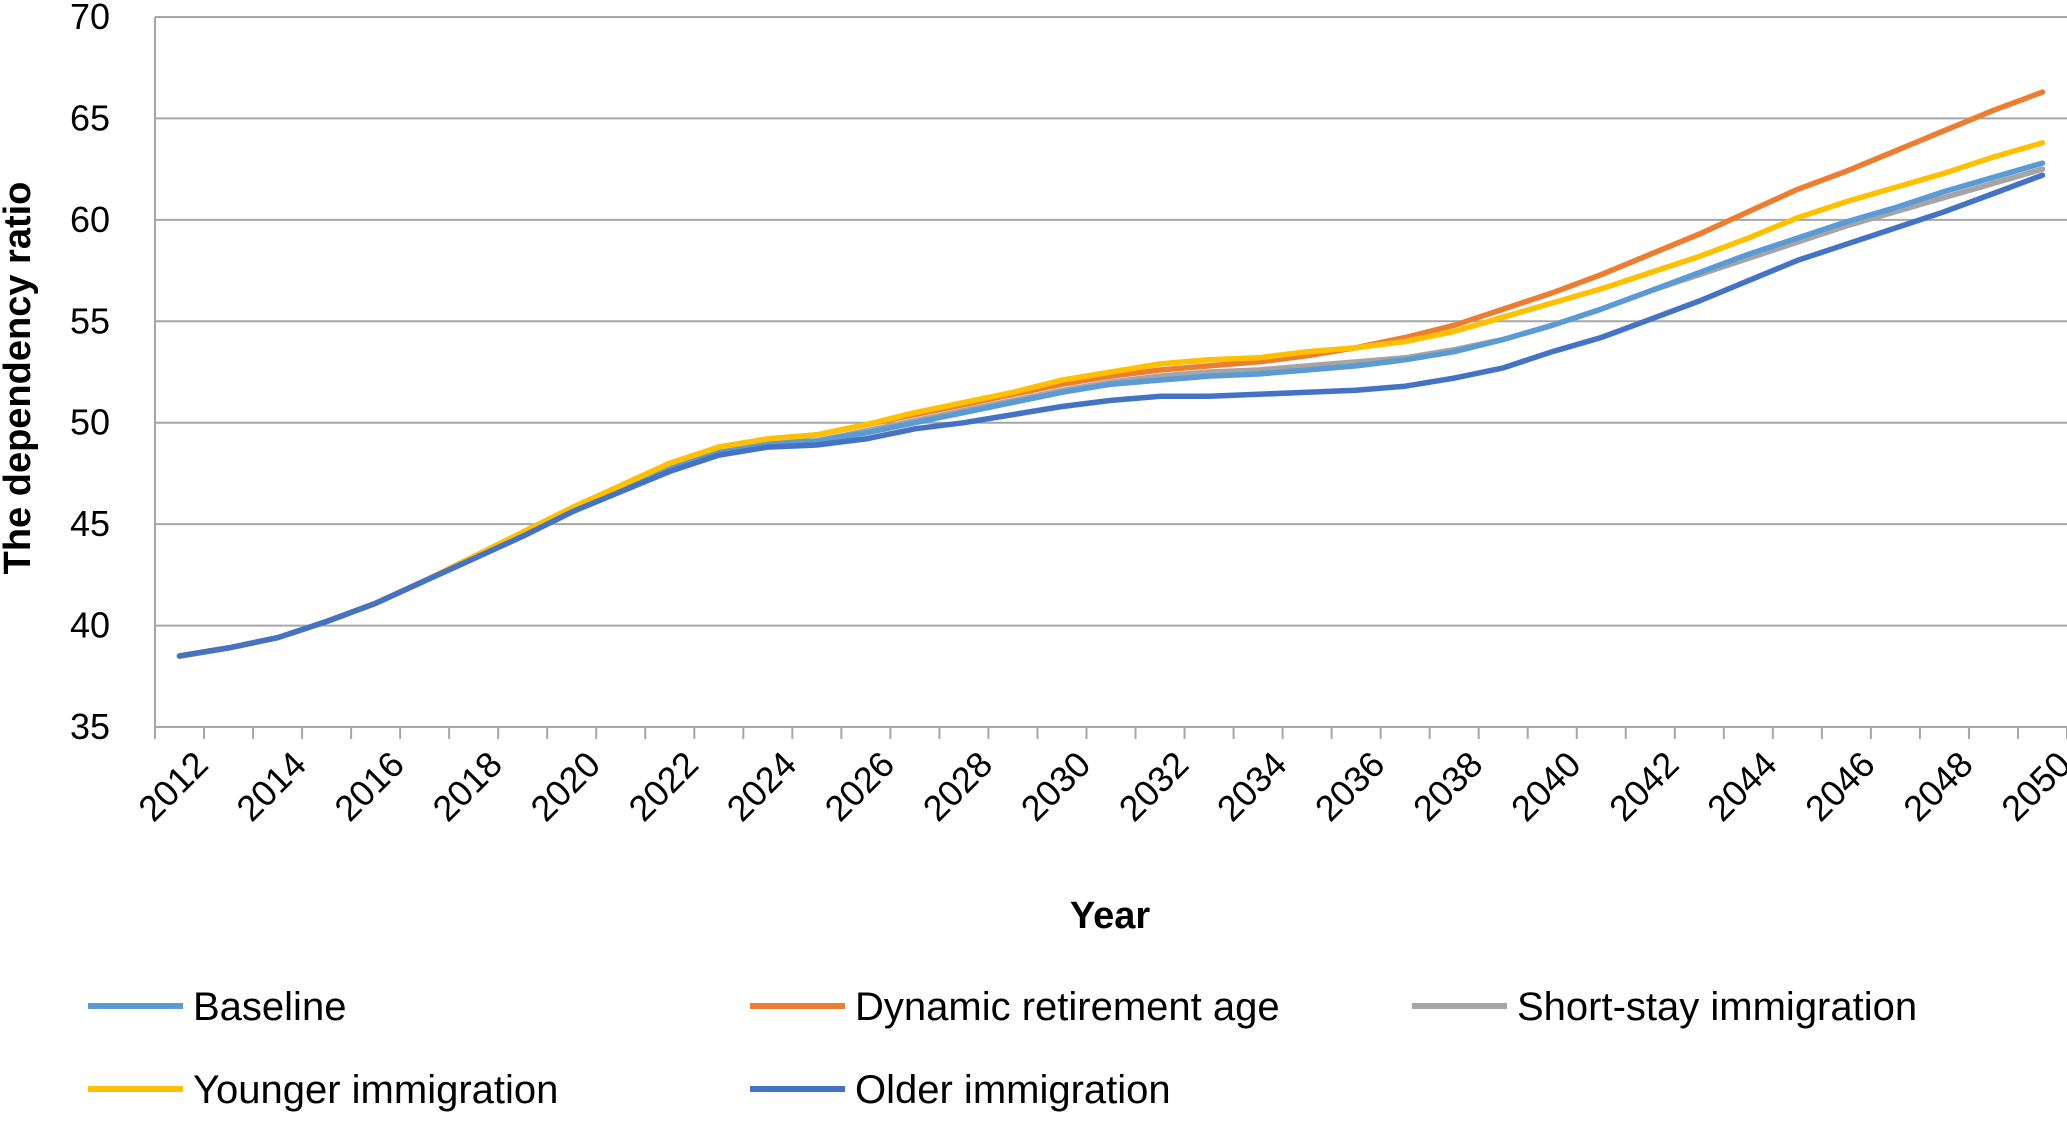  I want to click on x-tick-label: 2036, so click(1350, 786).